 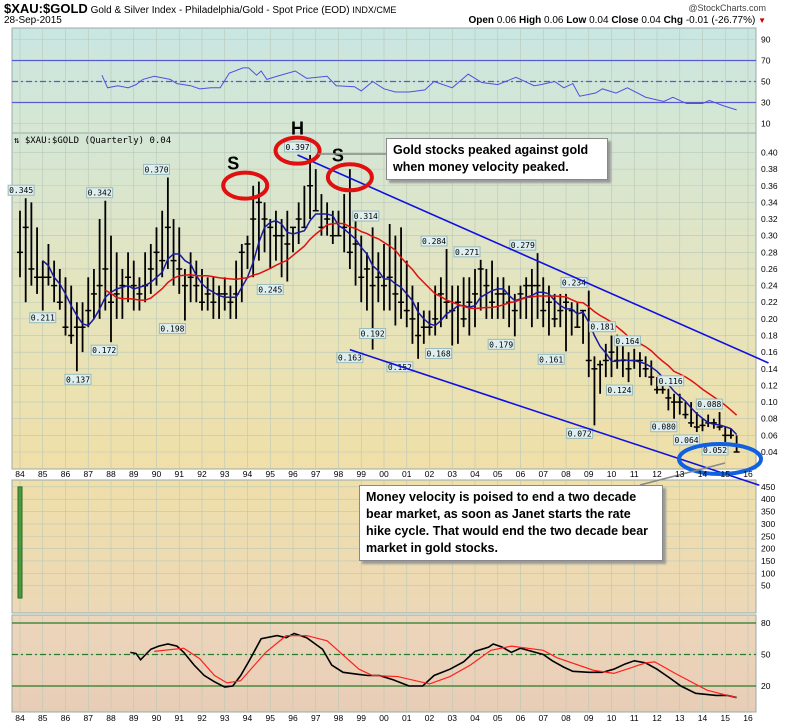 What do you see at coordinates (768, 561) in the screenshot?
I see `volume-tick-label: 150` at bounding box center [768, 561].